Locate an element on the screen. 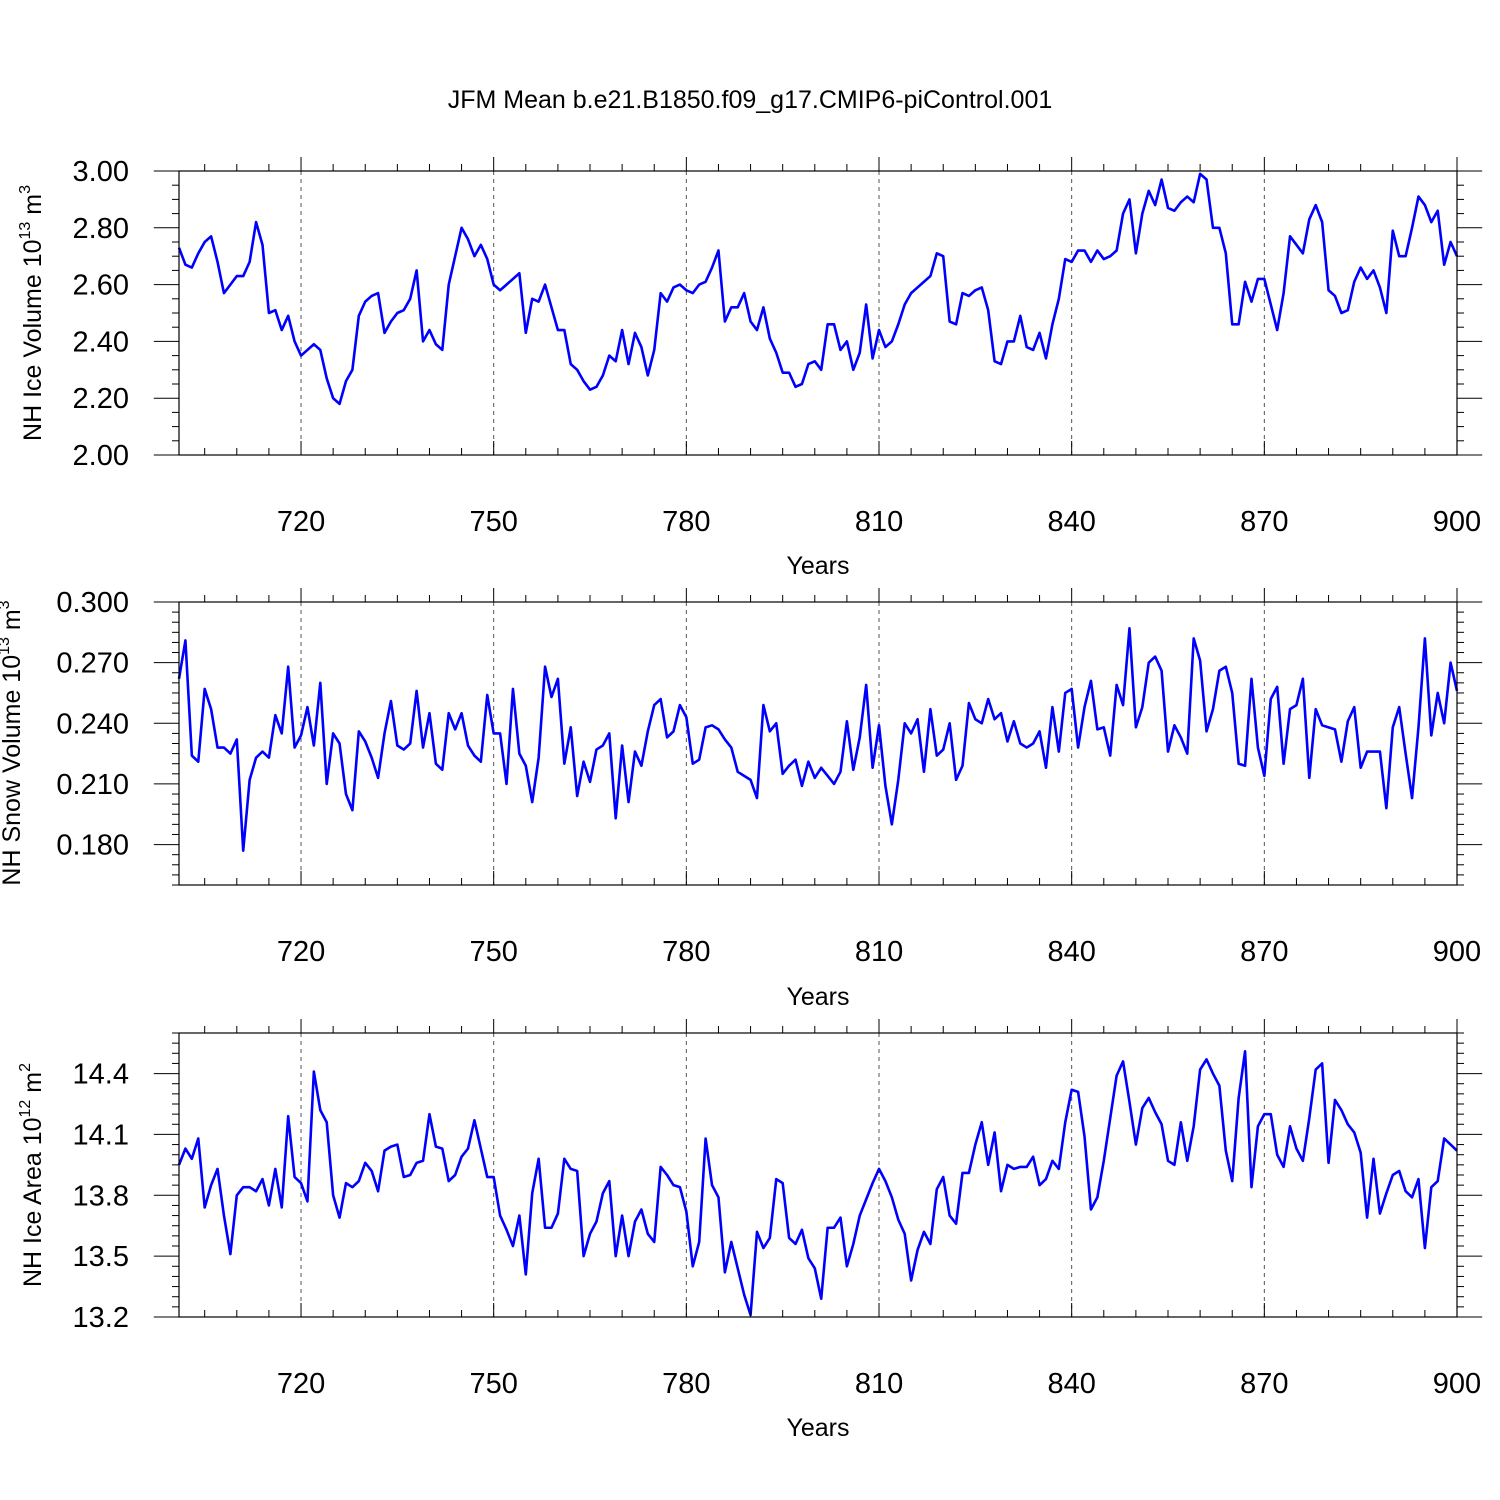 The height and width of the screenshot is (1500, 1500). y-tick-label: 0.270 is located at coordinates (92, 664).